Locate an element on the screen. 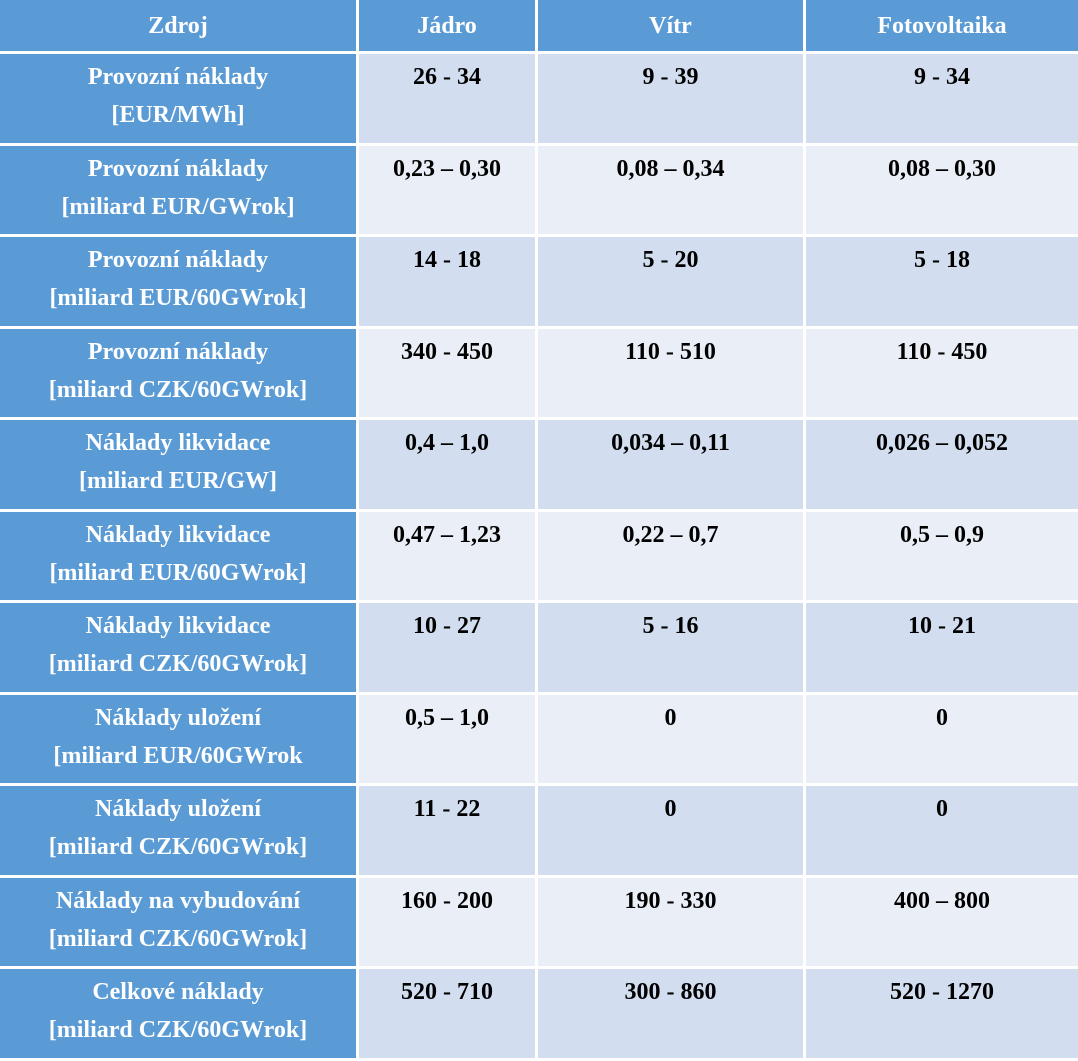 The image size is (1078, 1061). header-cell-nuclear: Jádro is located at coordinates (448, 27).